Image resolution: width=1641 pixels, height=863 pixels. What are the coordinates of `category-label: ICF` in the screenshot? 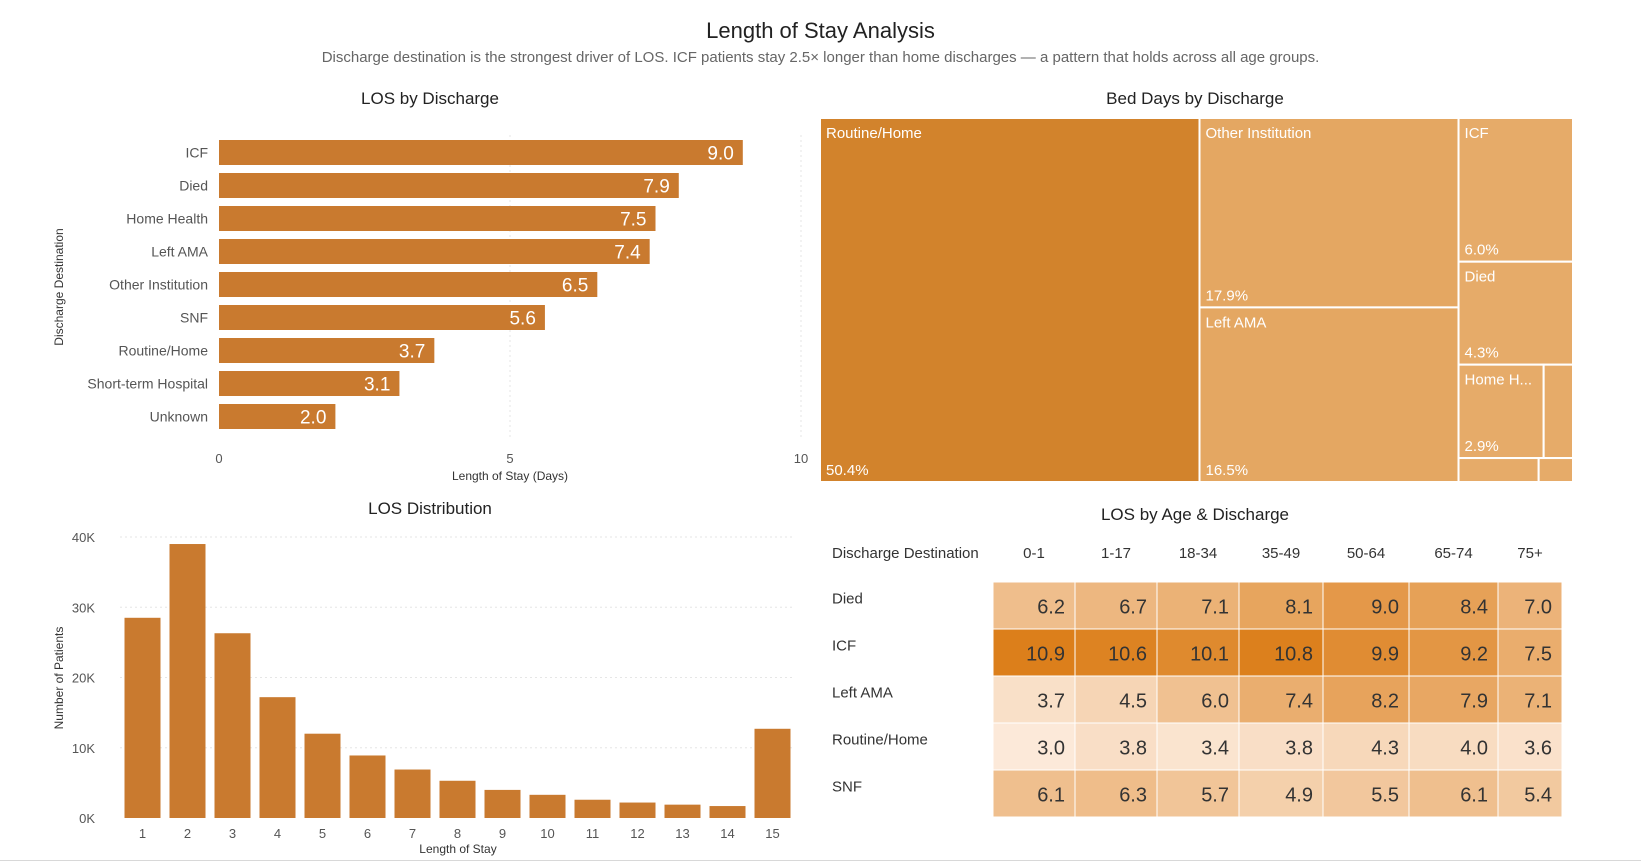 It's located at (196, 153).